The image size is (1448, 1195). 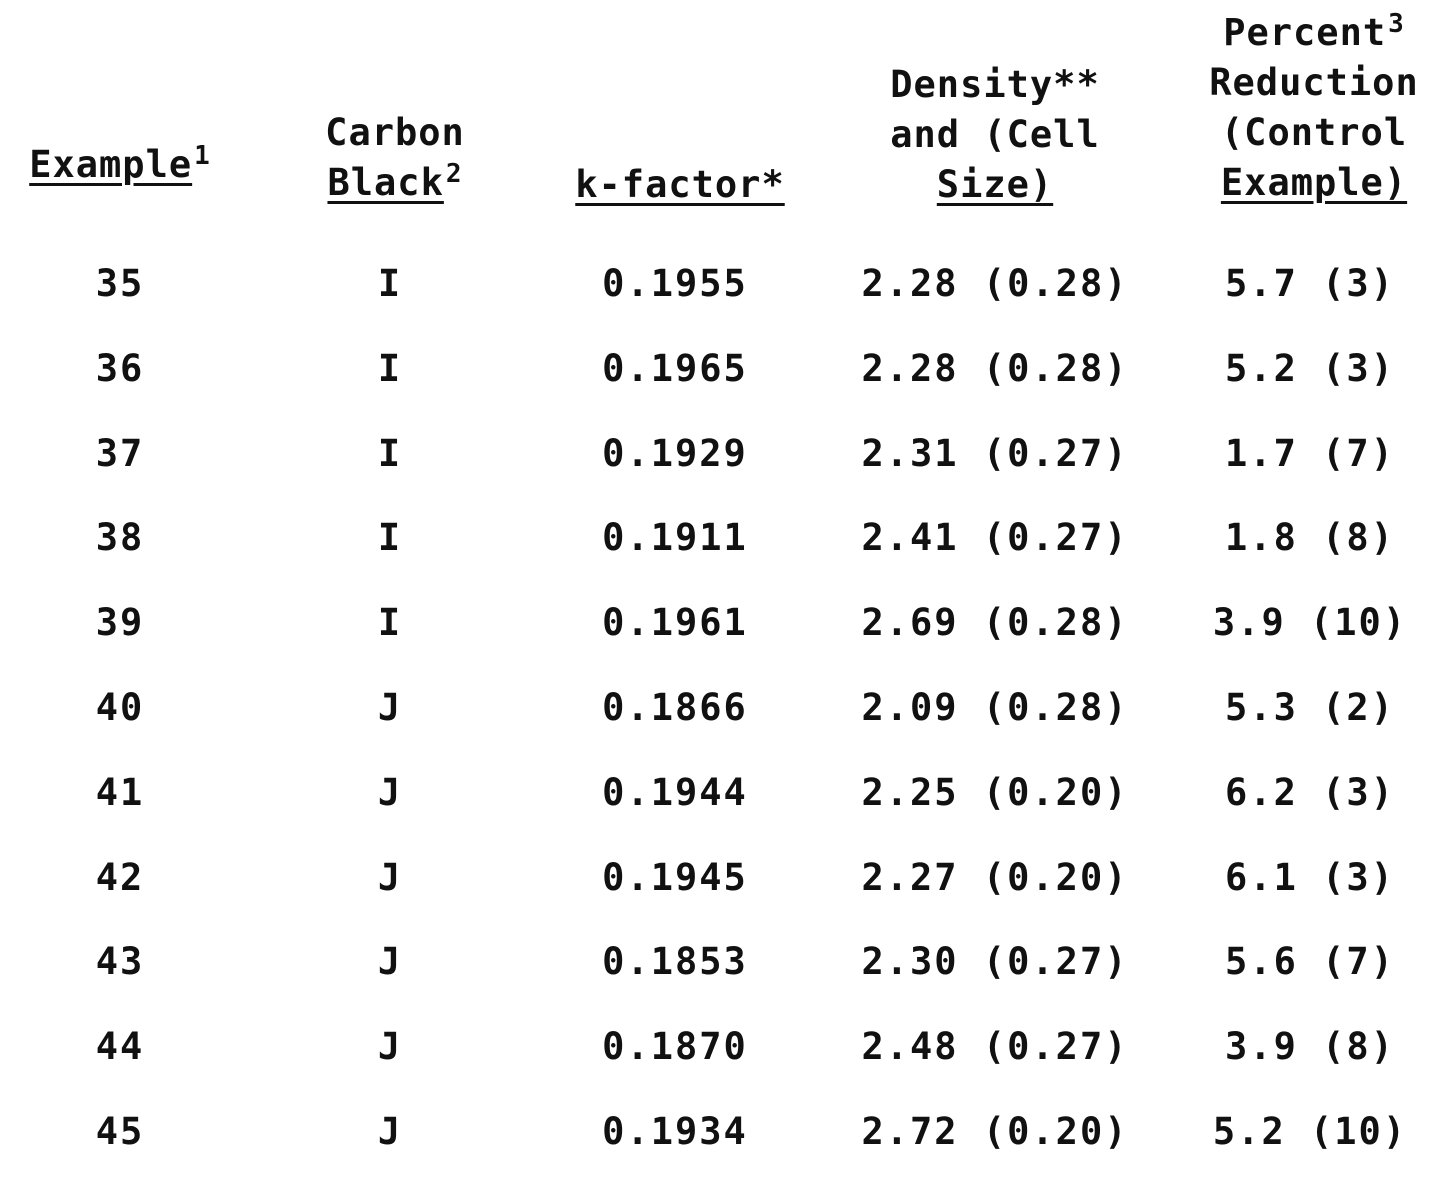 I want to click on table-row: 35 I 0.1955 2.28 (0.28) 5.7 (3), so click(x=724, y=304).